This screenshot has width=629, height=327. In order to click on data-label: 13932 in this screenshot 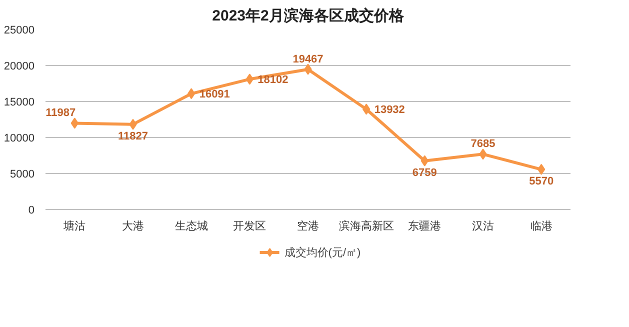, I will do `click(389, 110)`.